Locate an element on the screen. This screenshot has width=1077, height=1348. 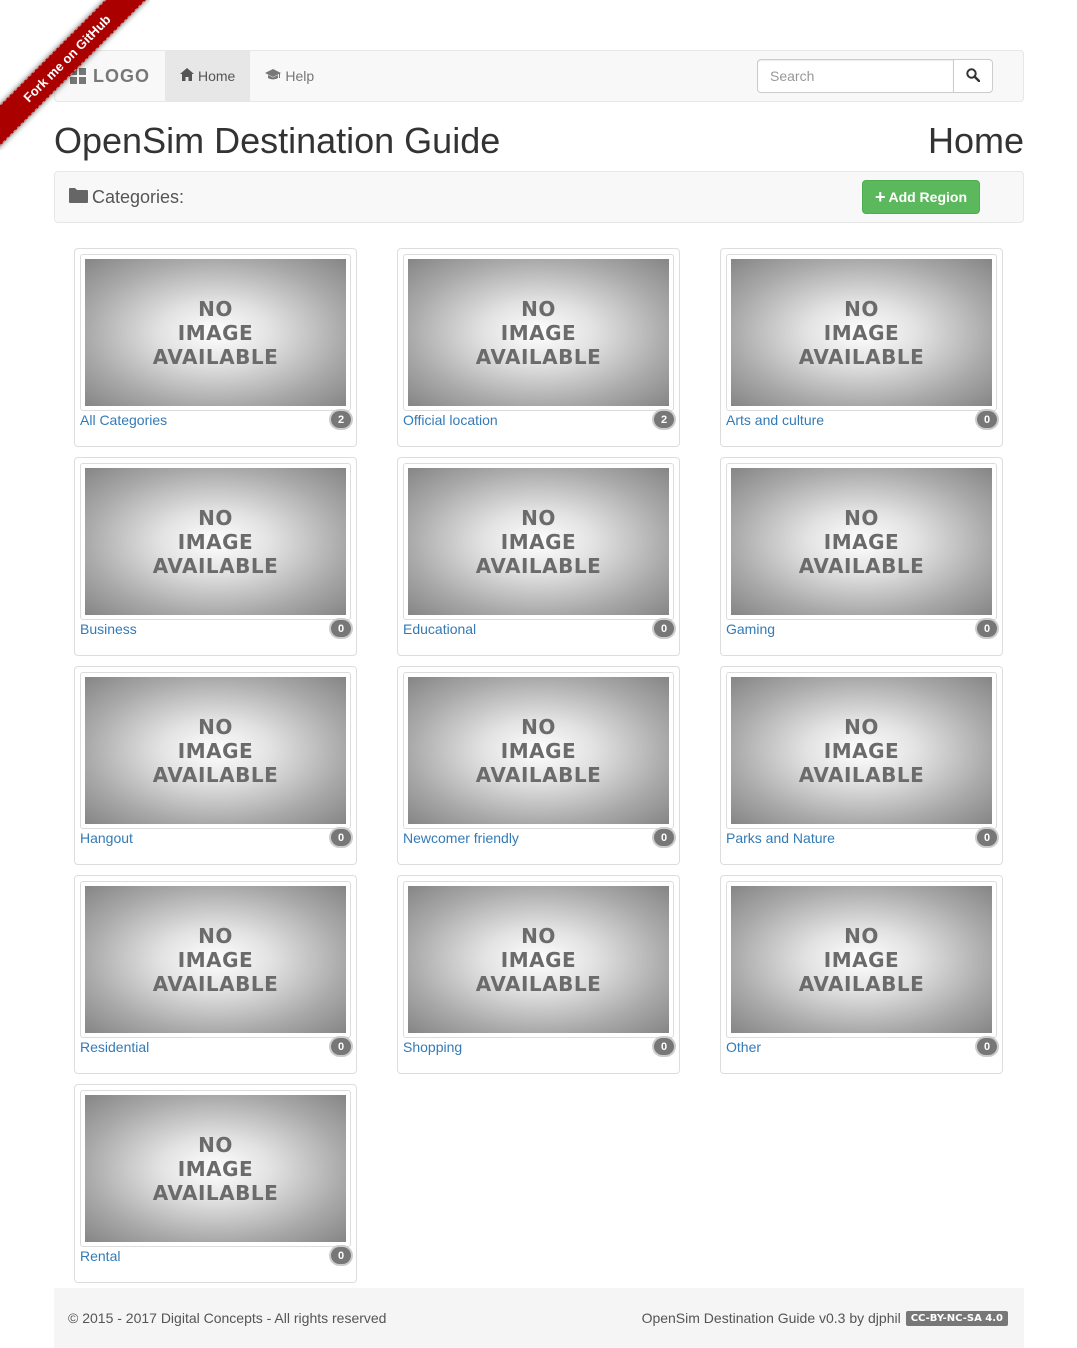
category-card: NO IMAGE AVAILABLE Parks and Nature 0 is located at coordinates (861, 765).